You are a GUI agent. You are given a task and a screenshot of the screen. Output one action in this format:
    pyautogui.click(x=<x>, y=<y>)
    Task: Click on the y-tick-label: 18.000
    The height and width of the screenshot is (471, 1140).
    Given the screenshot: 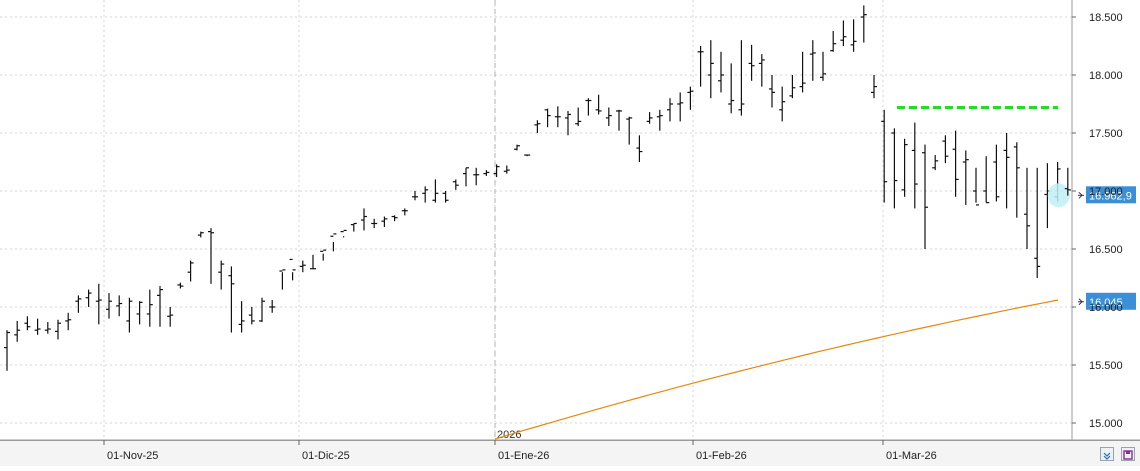 What is the action you would take?
    pyautogui.click(x=1106, y=76)
    